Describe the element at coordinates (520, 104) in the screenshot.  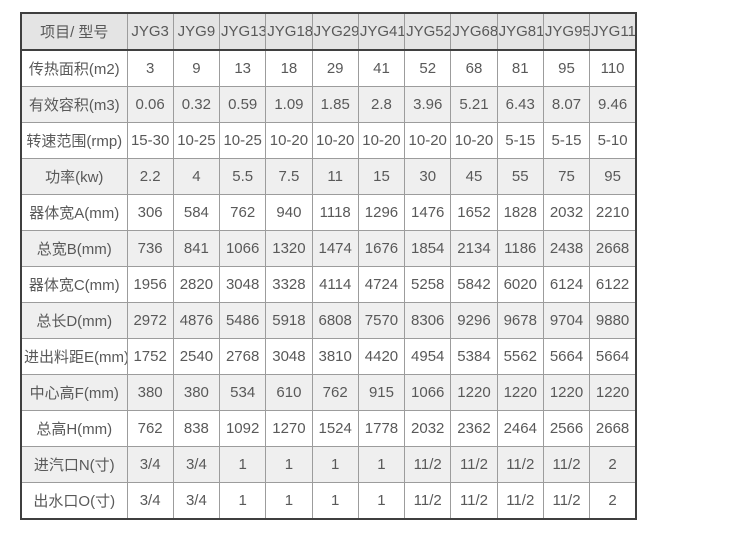
I see `table-cell: 6.43` at that location.